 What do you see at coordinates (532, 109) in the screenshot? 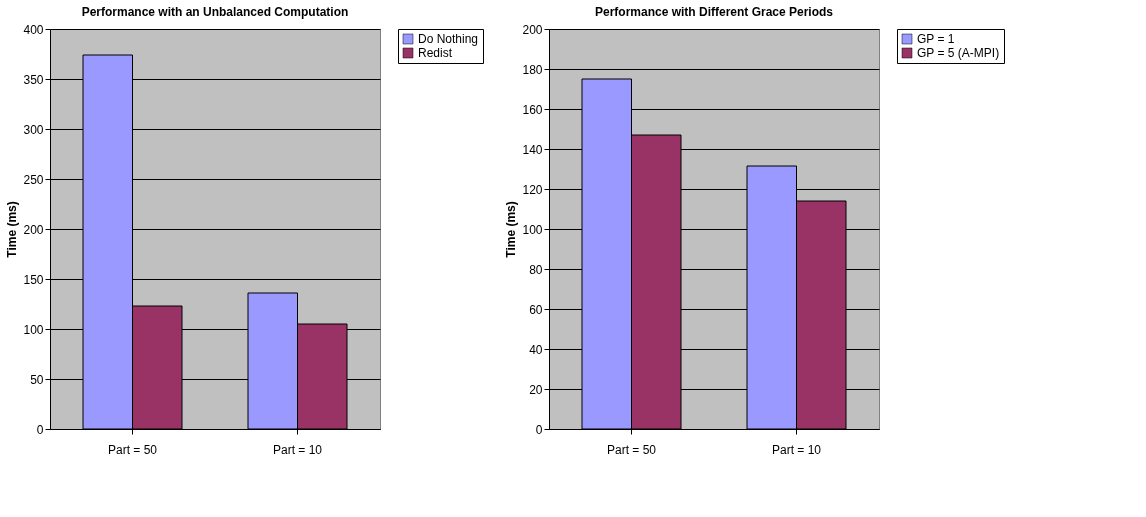
I see `y-tick-label: 160` at bounding box center [532, 109].